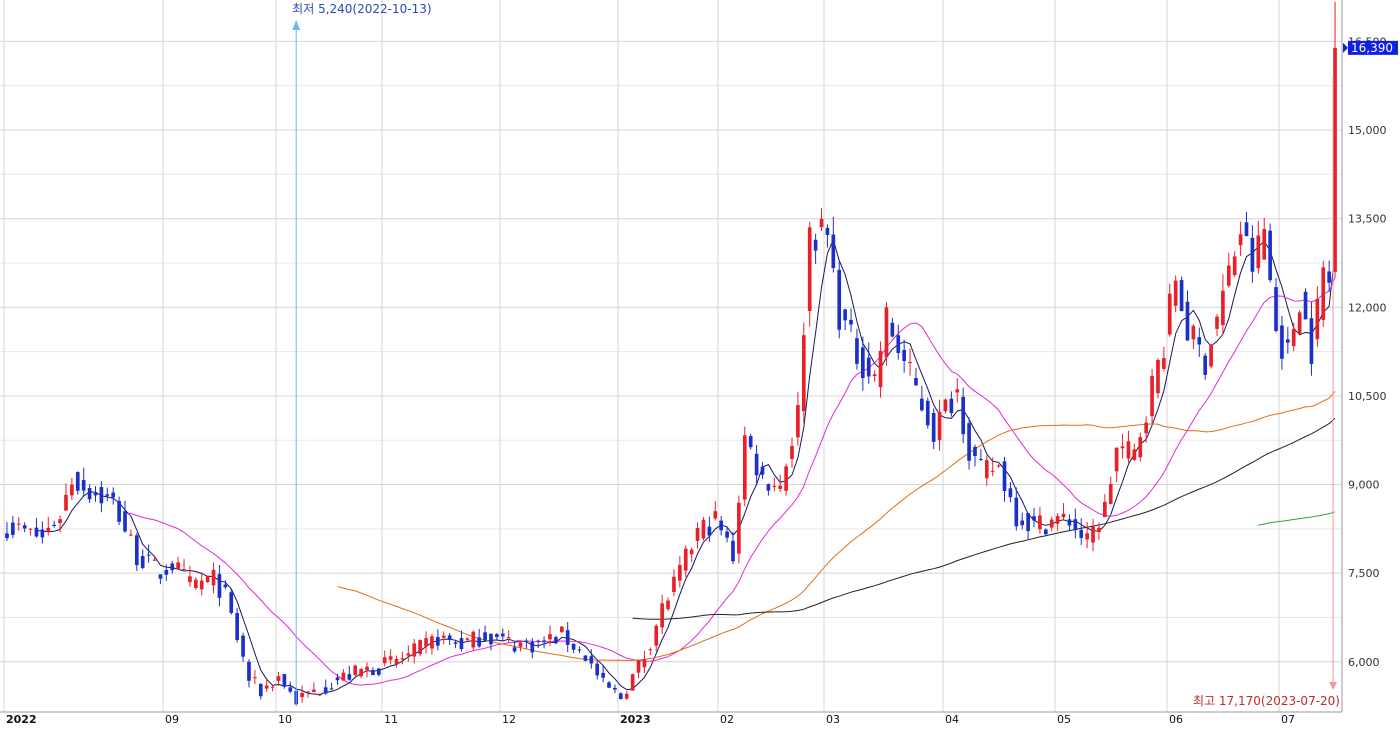 The image size is (1400, 730). What do you see at coordinates (833, 719) in the screenshot?
I see `x-tick-label: 03` at bounding box center [833, 719].